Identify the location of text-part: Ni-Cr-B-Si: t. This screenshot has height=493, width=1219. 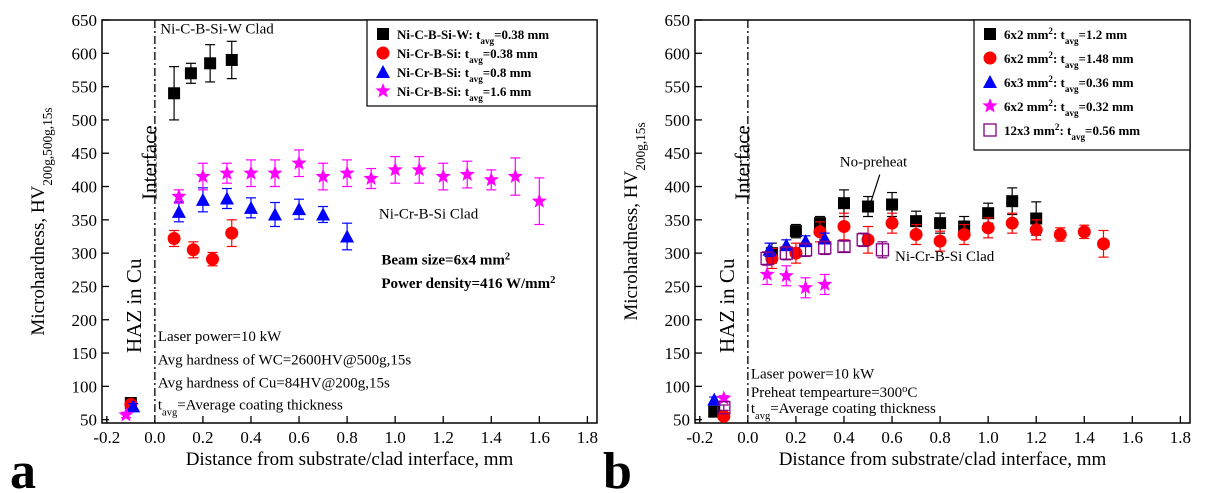
(433, 91).